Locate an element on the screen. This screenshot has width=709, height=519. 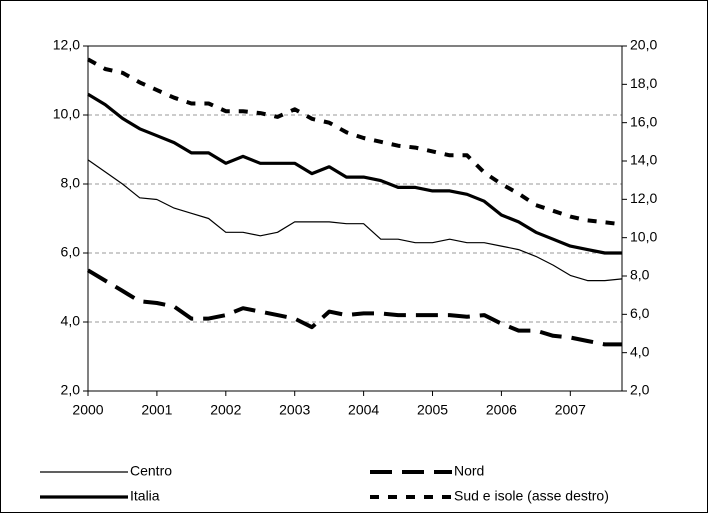
y2-tick-label: 16,0 is located at coordinates (643, 121).